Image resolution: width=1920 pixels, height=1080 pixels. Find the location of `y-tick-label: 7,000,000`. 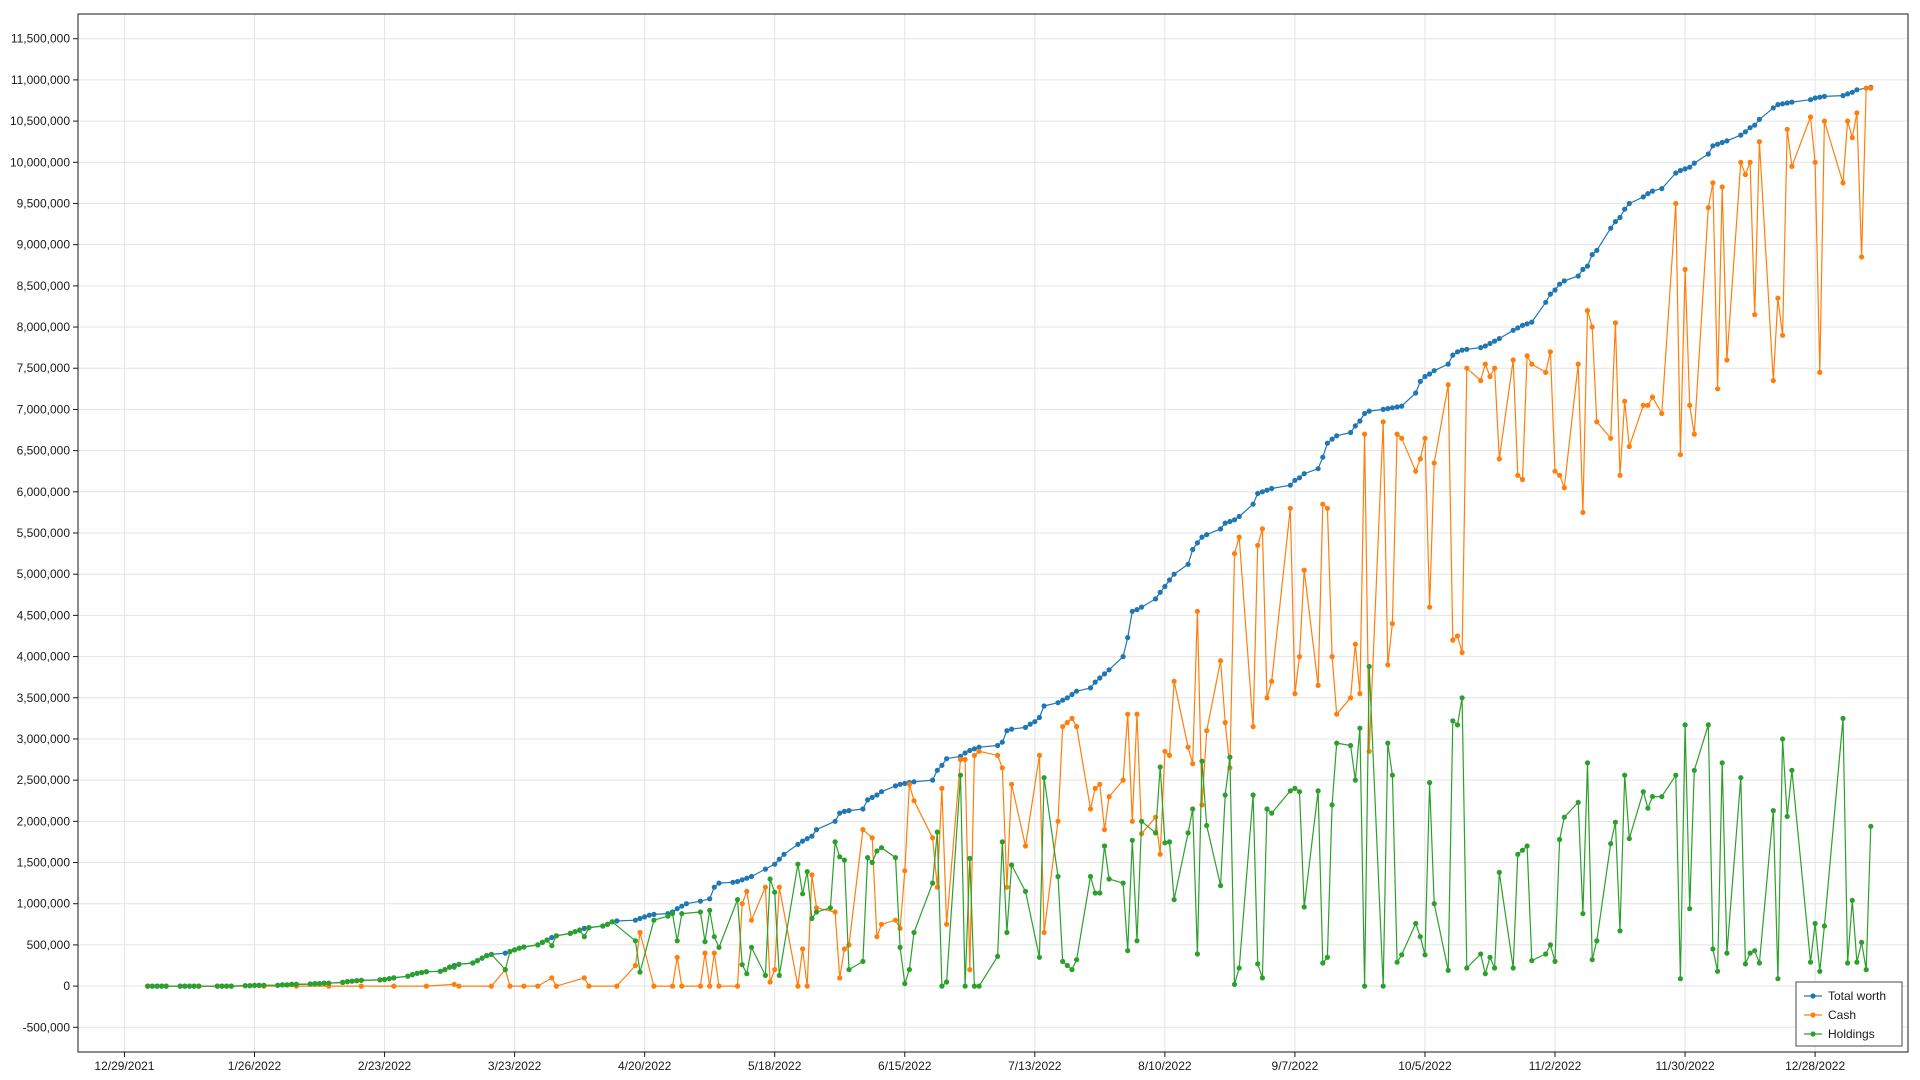

y-tick-label: 7,000,000 is located at coordinates (44, 409).